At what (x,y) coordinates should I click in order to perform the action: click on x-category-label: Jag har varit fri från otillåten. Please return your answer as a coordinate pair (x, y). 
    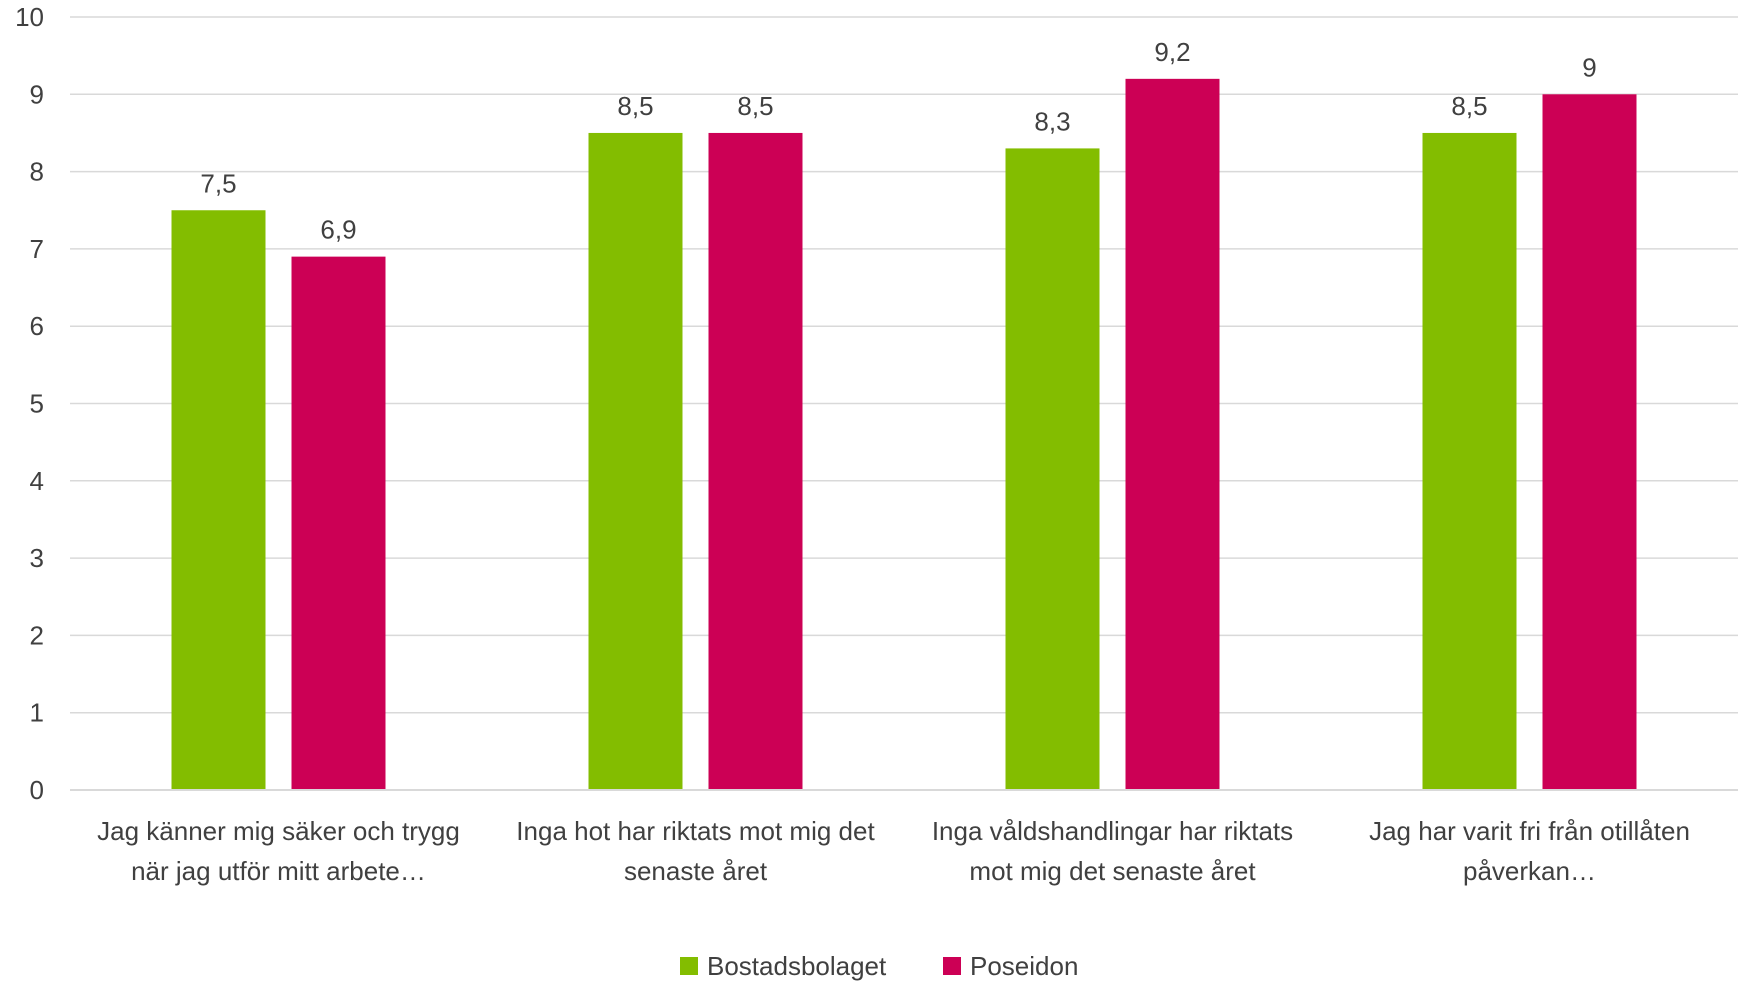
    Looking at the image, I should click on (1529, 831).